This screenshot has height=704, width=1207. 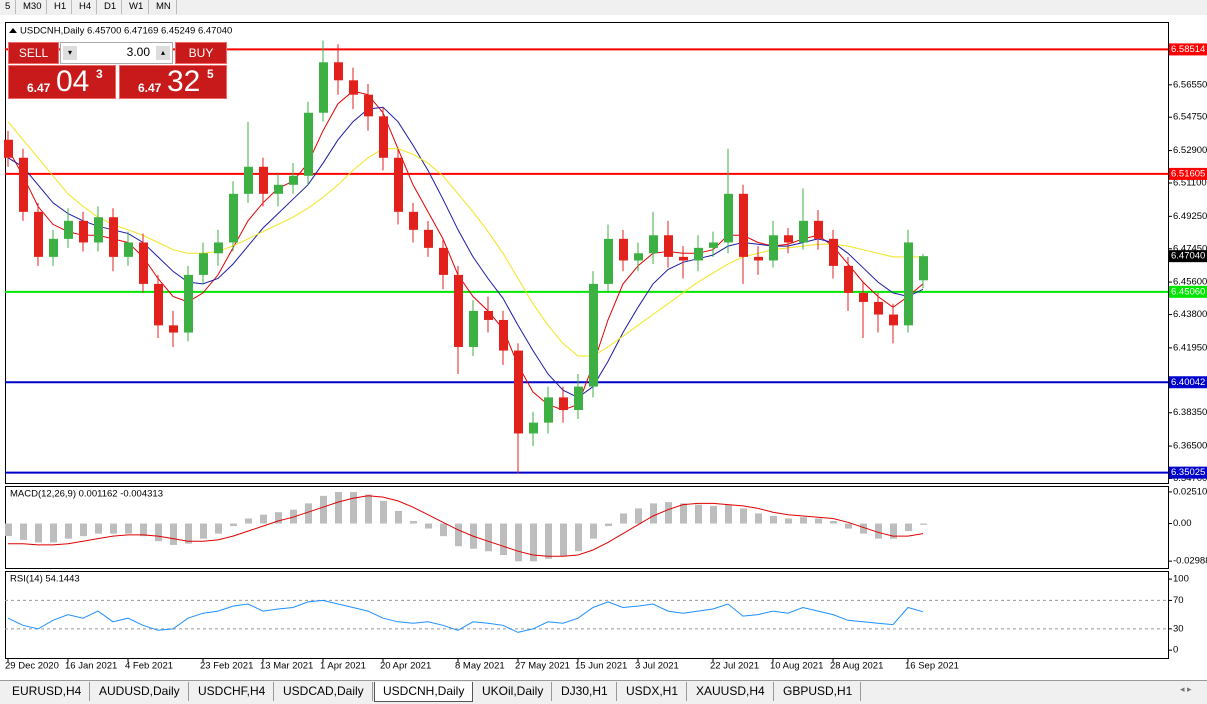 I want to click on rsi-panel, so click(x=587, y=615).